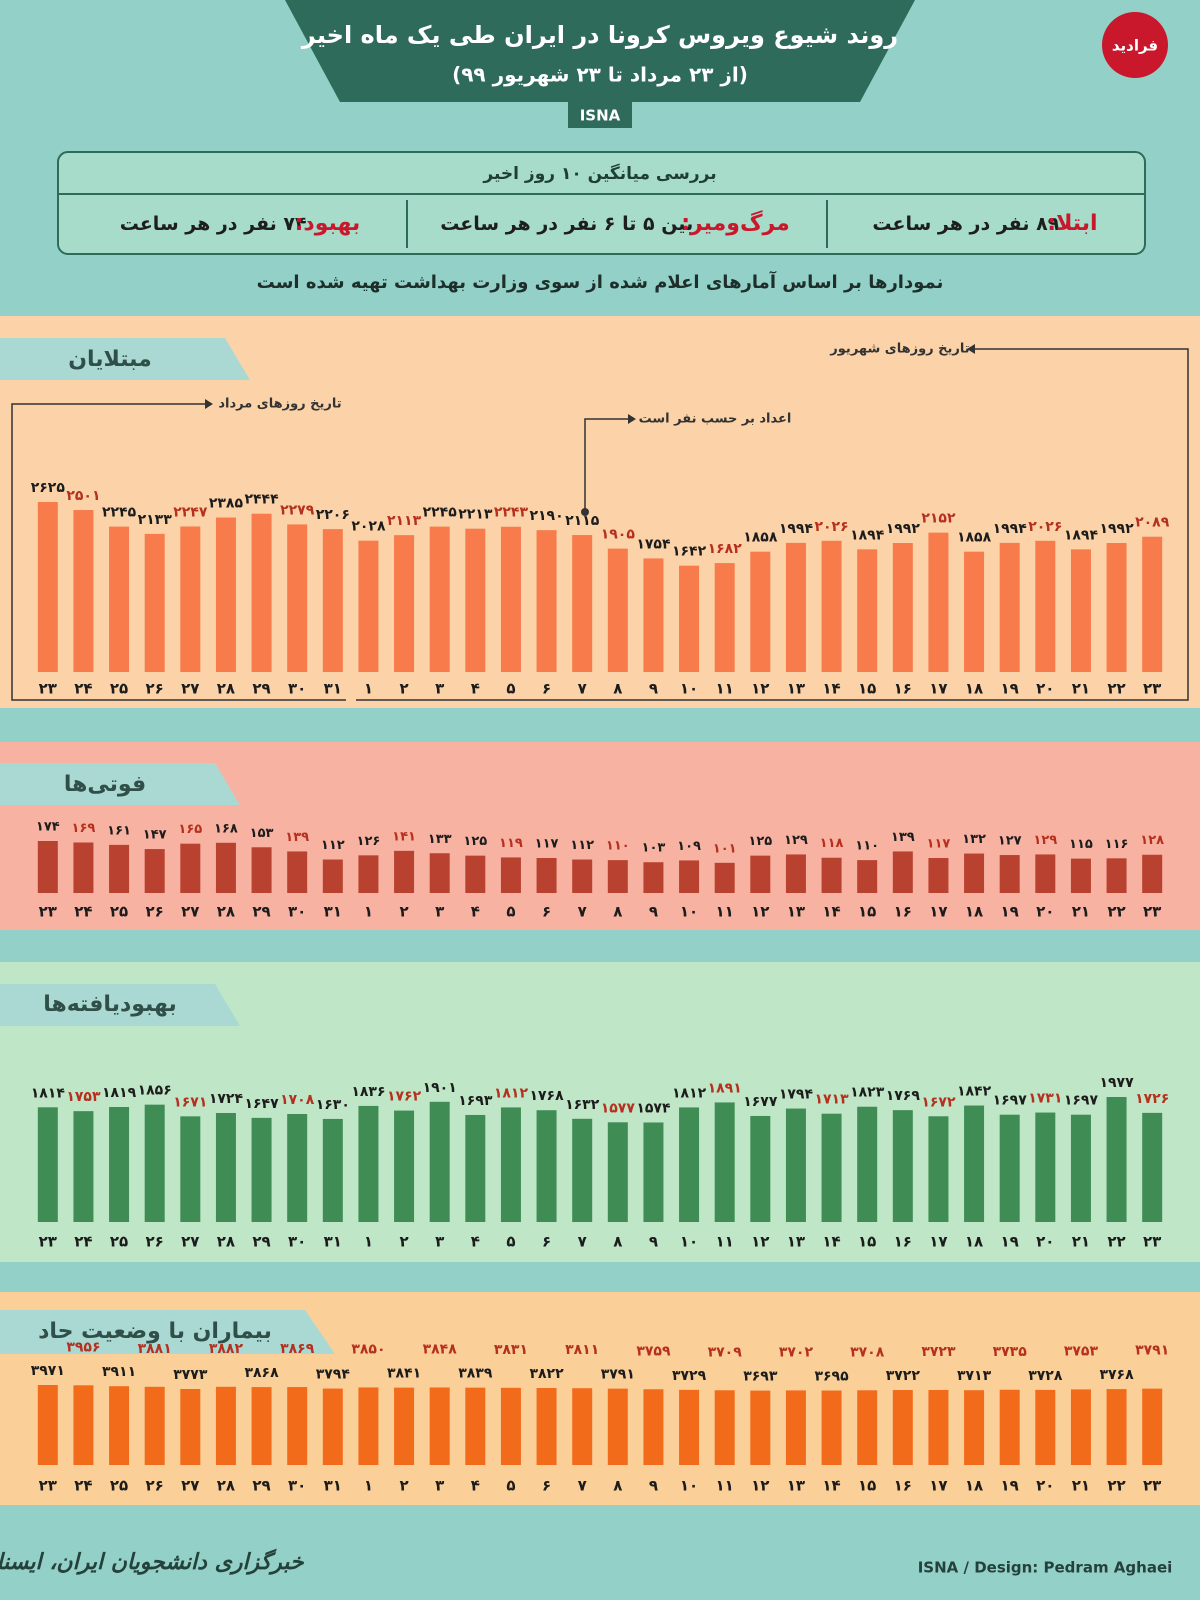 This screenshot has width=1200, height=1600. I want to click on title-banner, so click(600, 51).